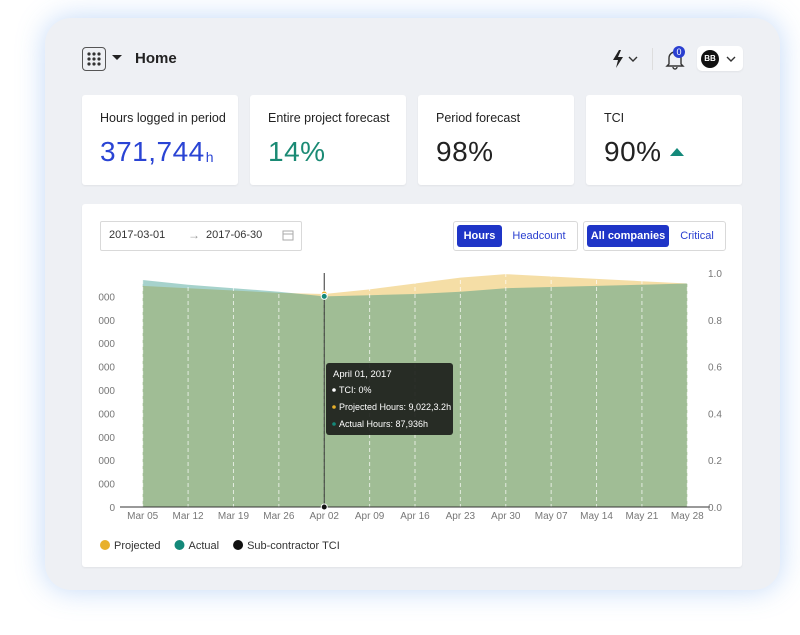 This screenshot has width=800, height=635. What do you see at coordinates (234, 235) in the screenshot?
I see `end-date: 2017-06-30` at bounding box center [234, 235].